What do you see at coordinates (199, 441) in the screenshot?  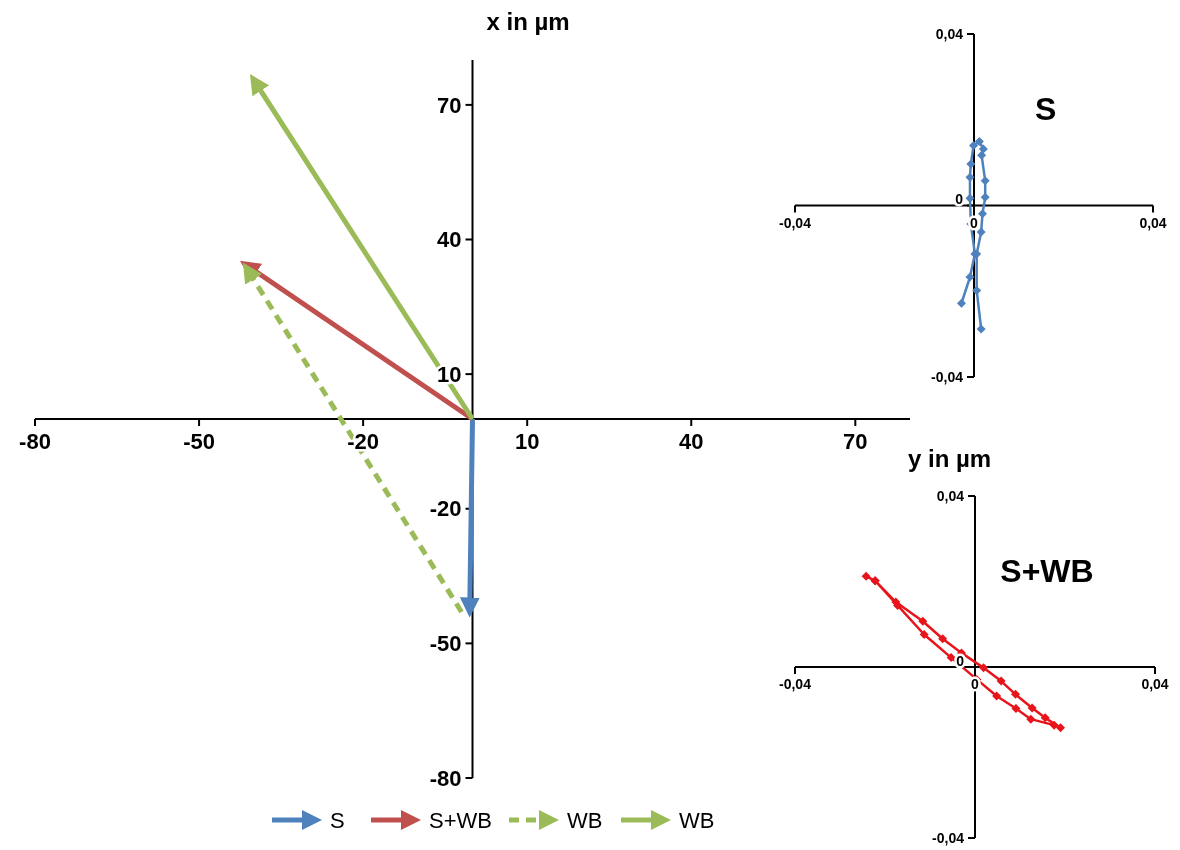 I see `x-tick-label: -50` at bounding box center [199, 441].